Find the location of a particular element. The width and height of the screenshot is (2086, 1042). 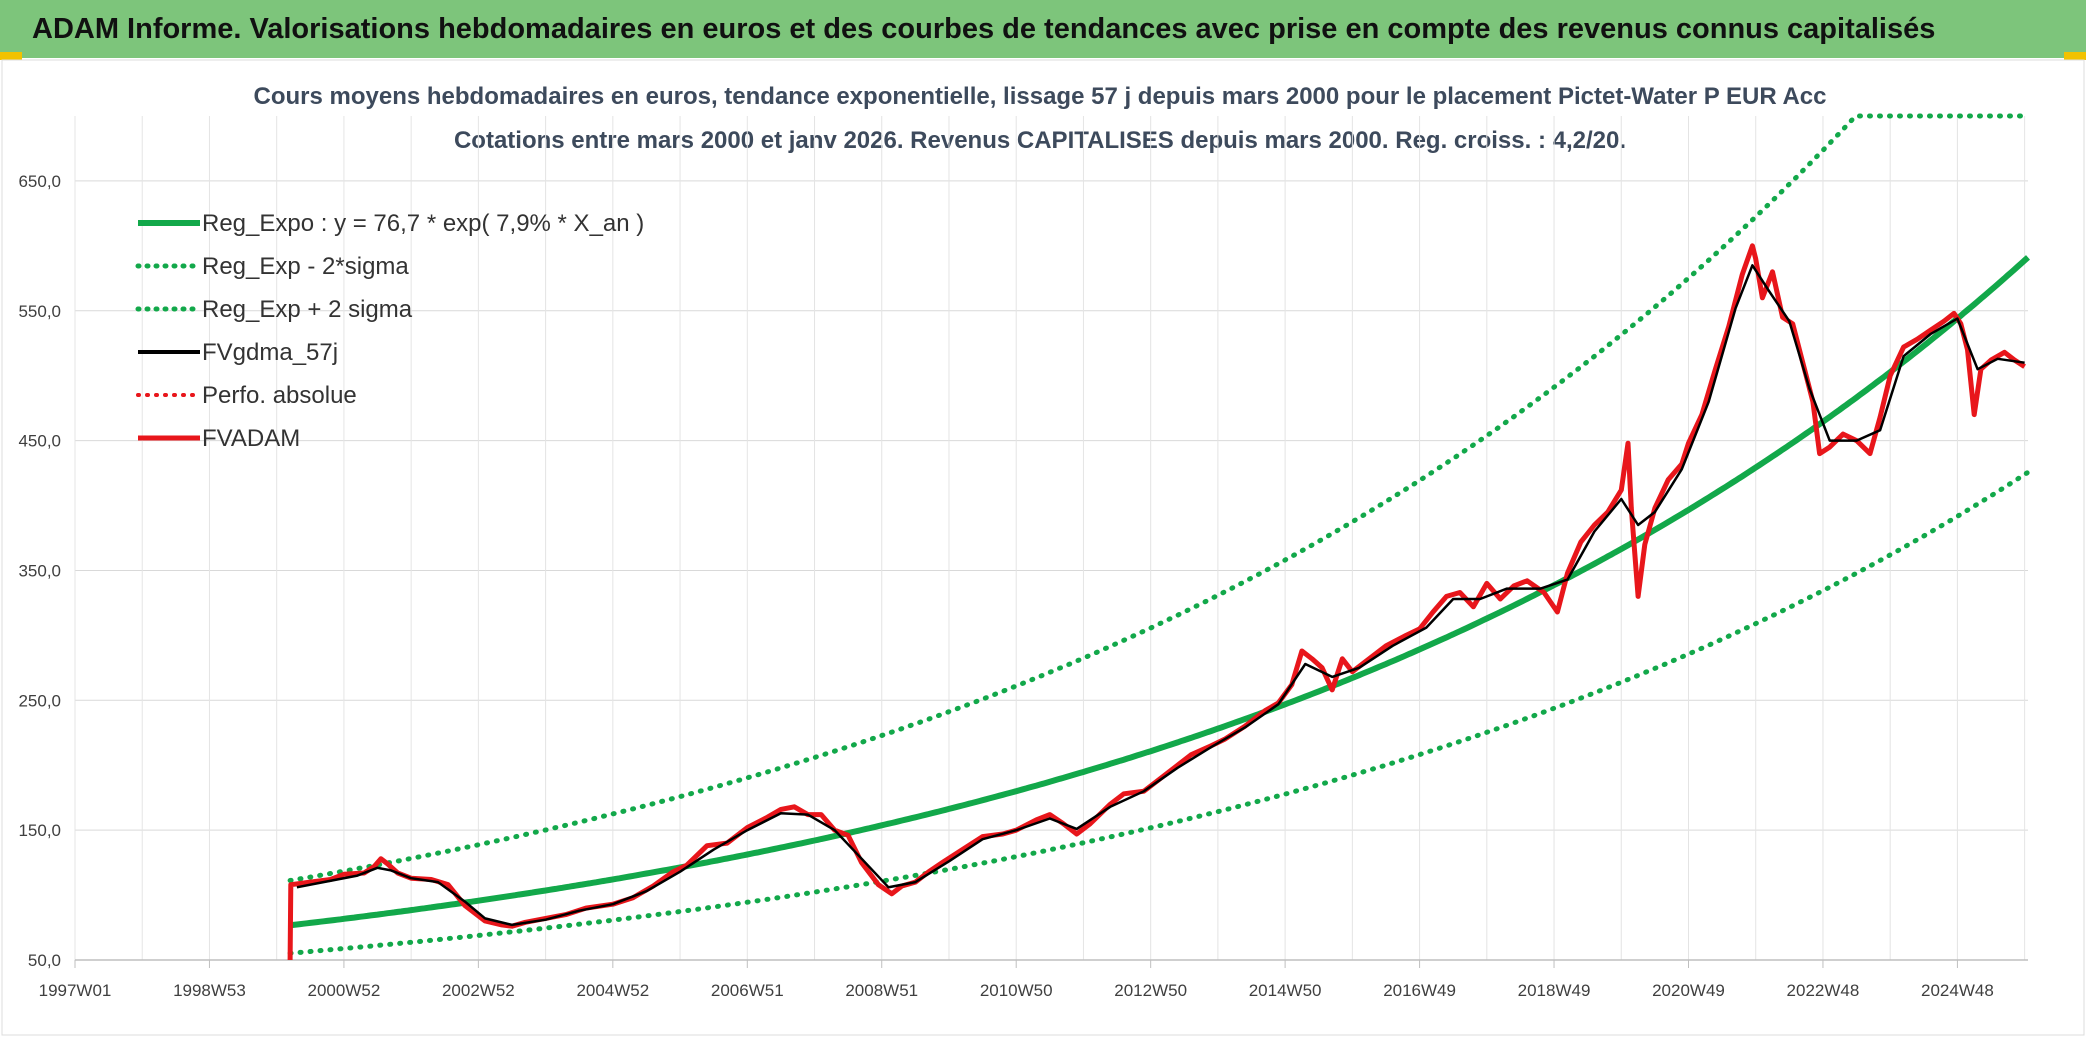

y-tick-label: 50,0 is located at coordinates (44, 960).